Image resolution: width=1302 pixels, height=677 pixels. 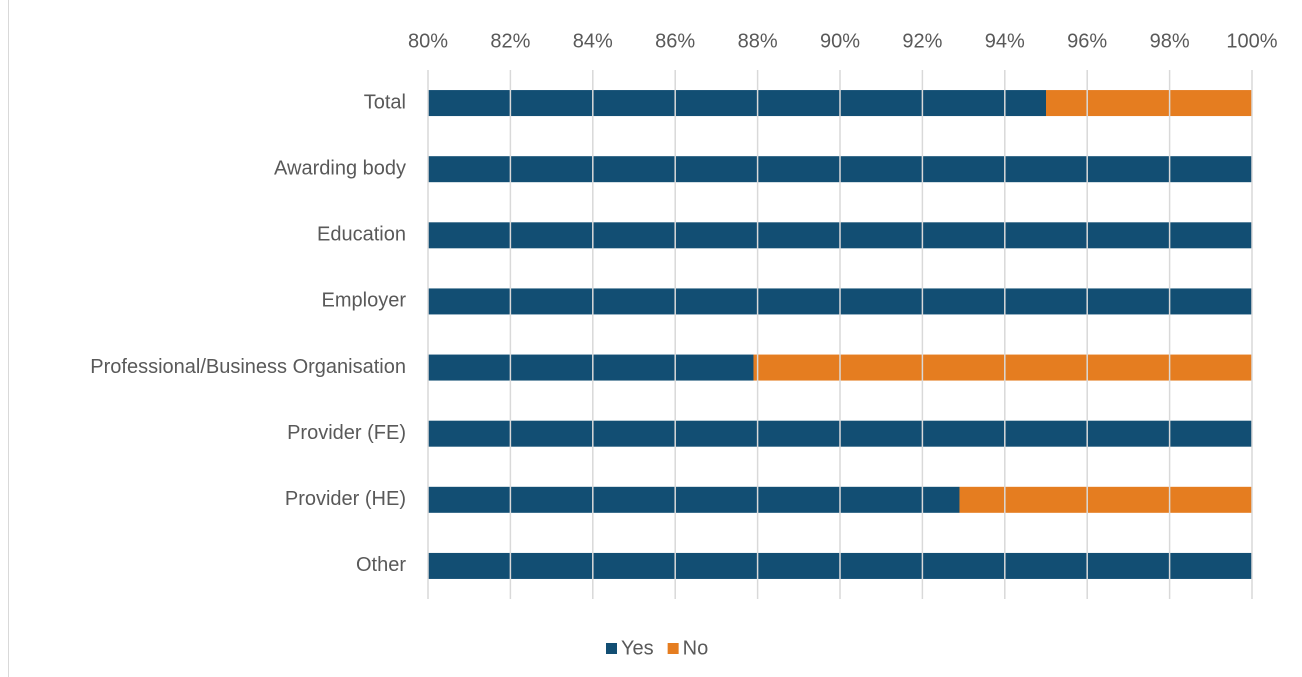 I want to click on x-tick-label: 98%, so click(x=1170, y=41).